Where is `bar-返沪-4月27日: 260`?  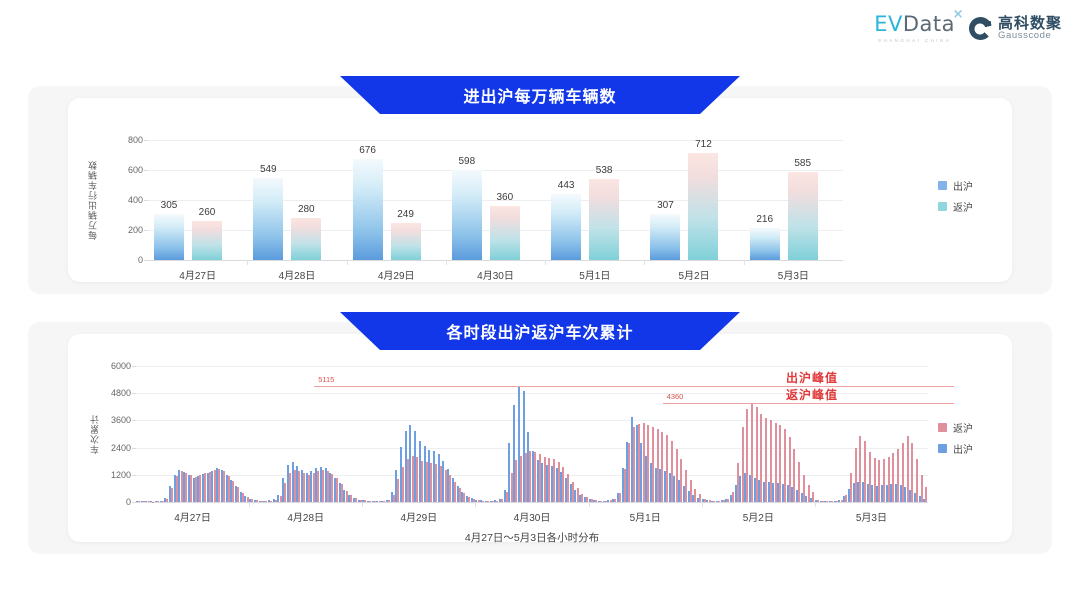
bar-返沪-4月27日: 260 is located at coordinates (207, 233).